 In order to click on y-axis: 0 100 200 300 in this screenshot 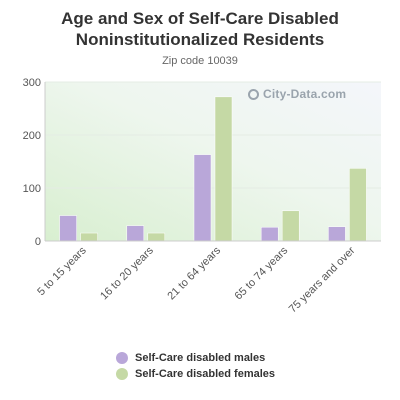, I will do `click(34, 162)`.